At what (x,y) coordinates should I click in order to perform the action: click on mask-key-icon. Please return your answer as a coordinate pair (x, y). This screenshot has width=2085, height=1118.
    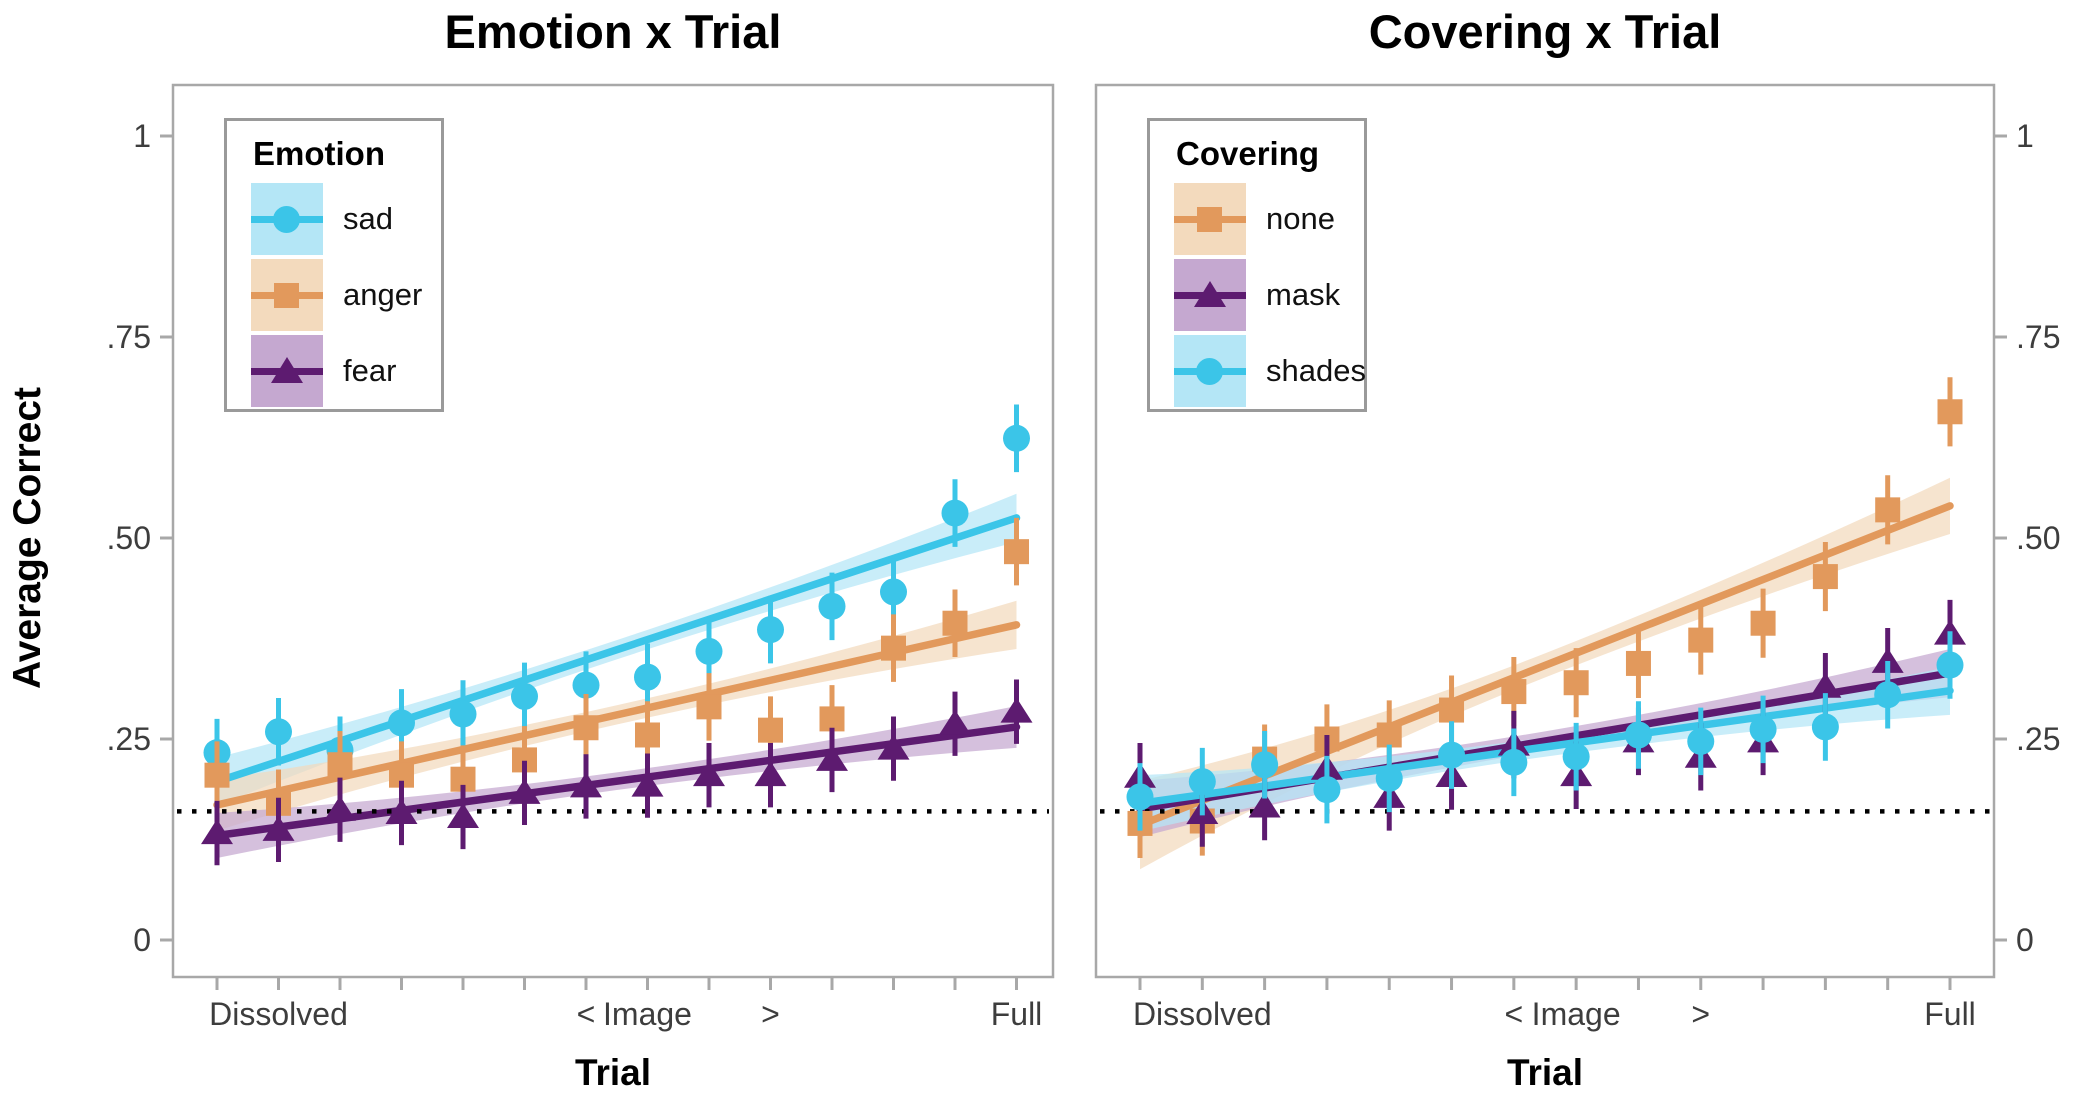
    Looking at the image, I should click on (1210, 295).